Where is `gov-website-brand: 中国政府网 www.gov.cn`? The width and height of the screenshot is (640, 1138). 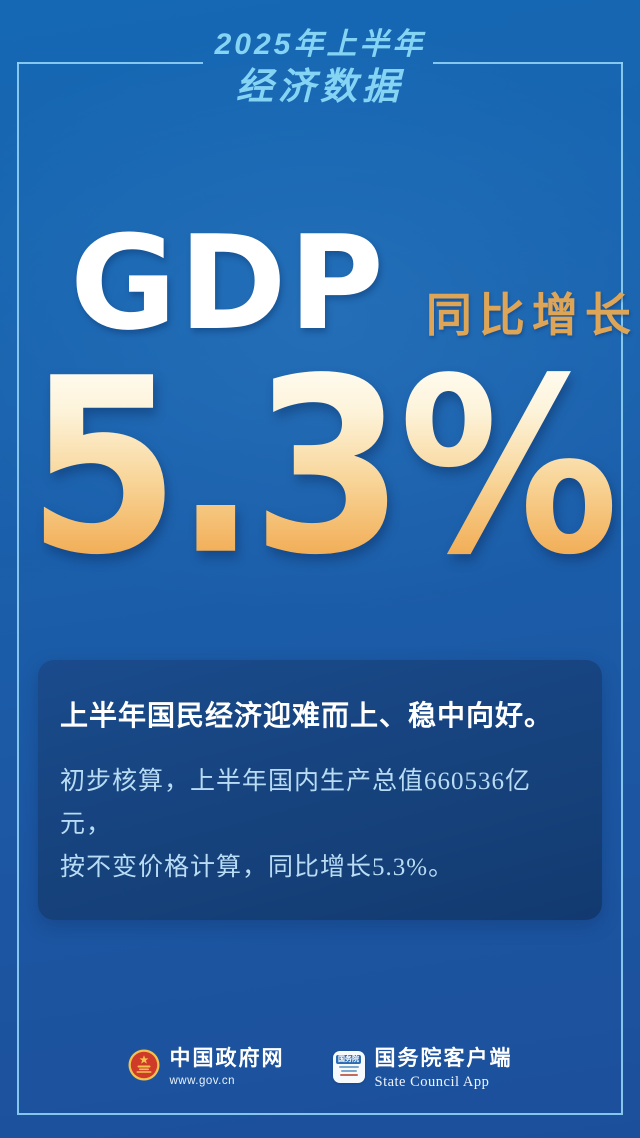 gov-website-brand: 中国政府网 www.gov.cn is located at coordinates (206, 1064).